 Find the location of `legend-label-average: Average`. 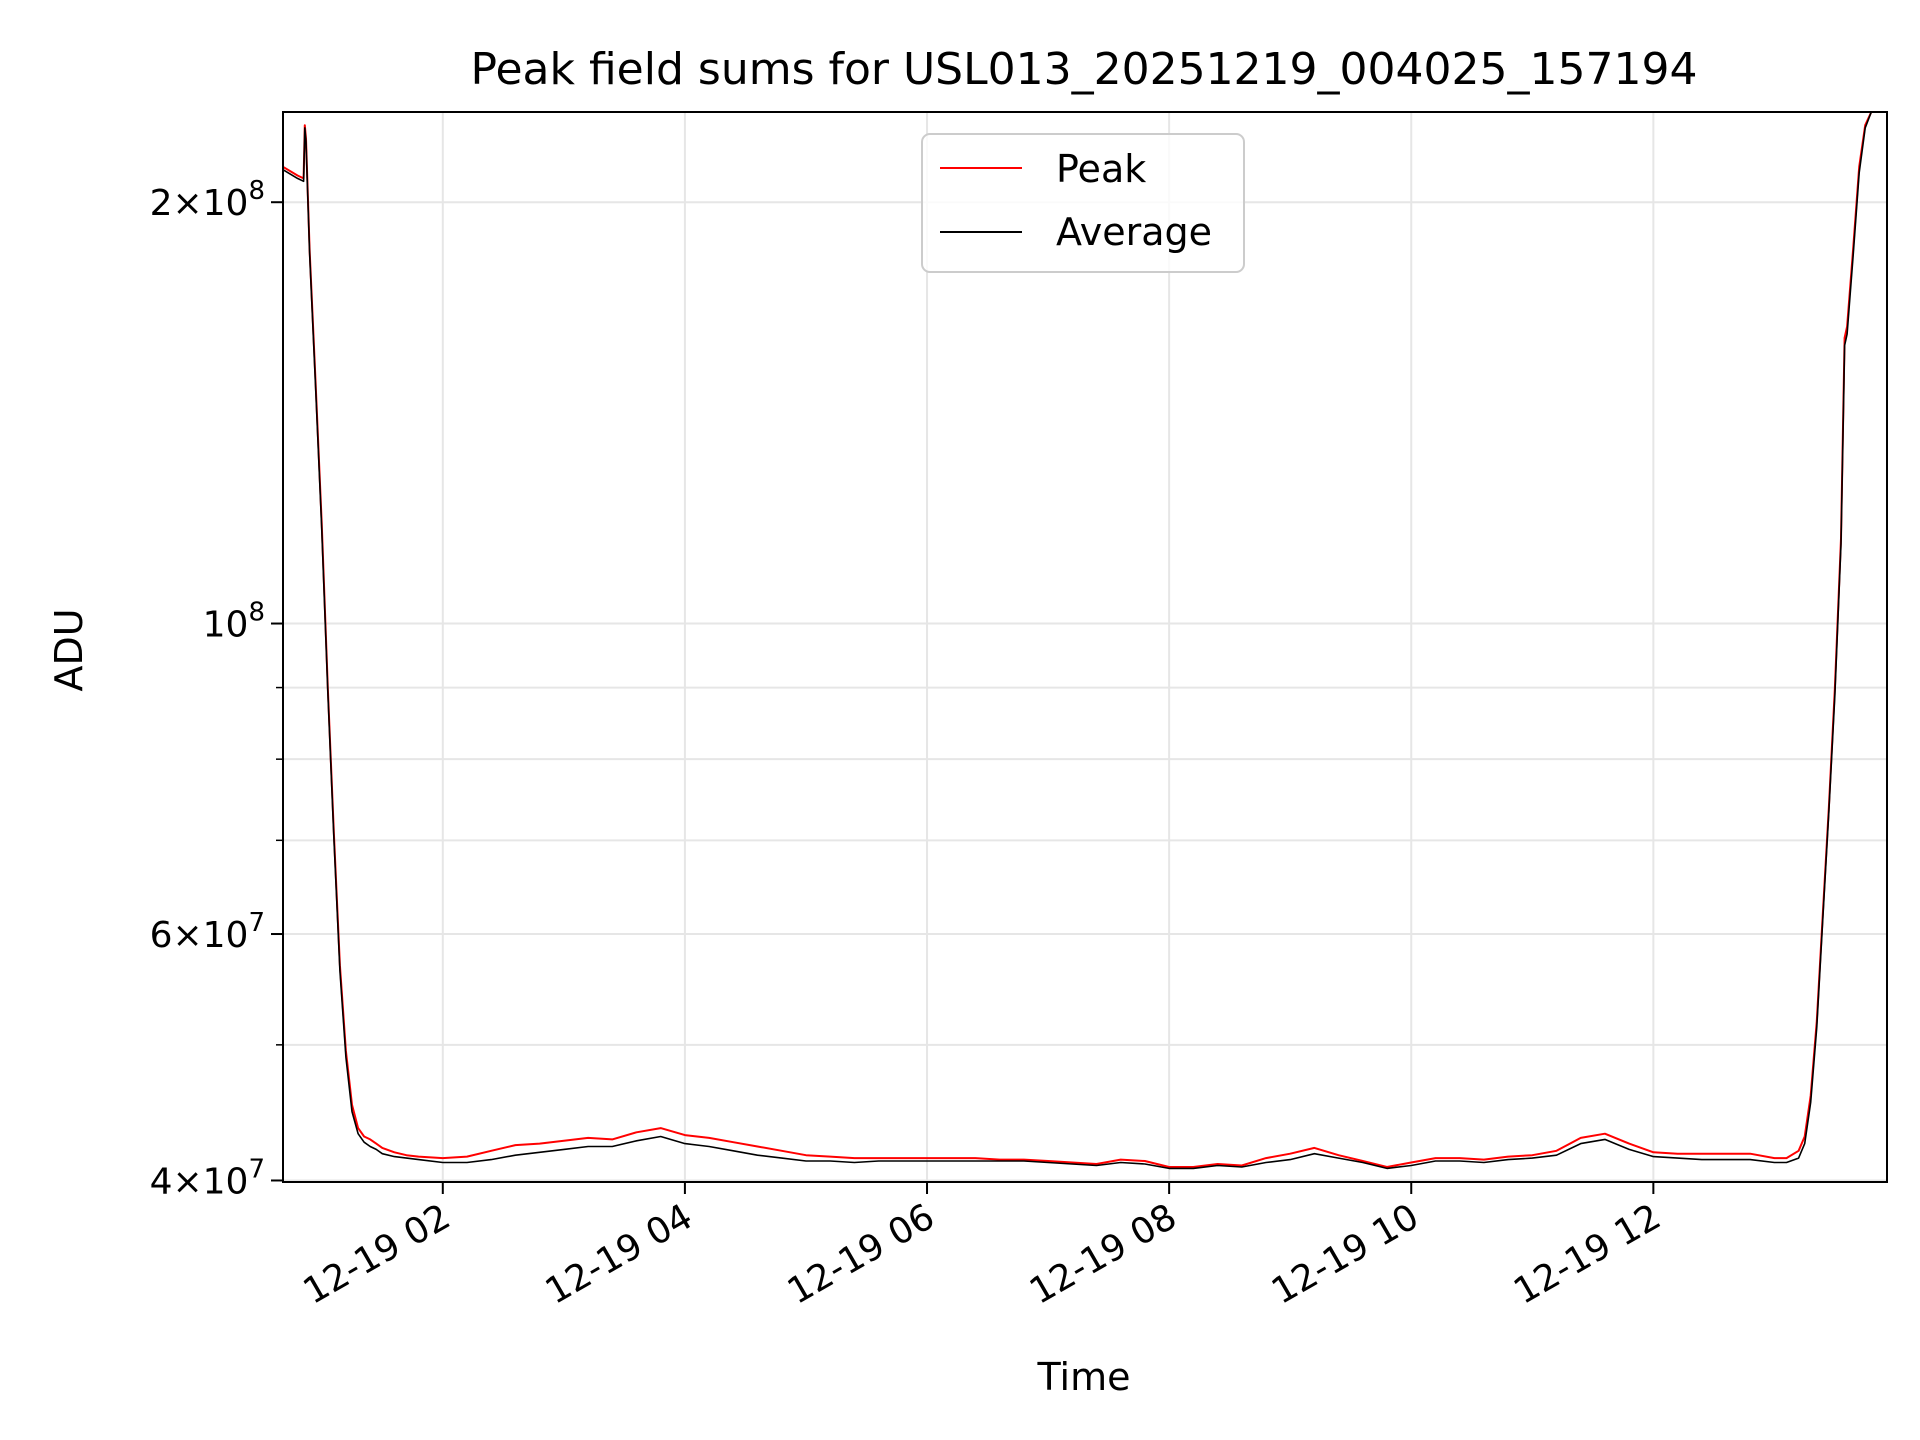

legend-label-average: Average is located at coordinates (1134, 232).